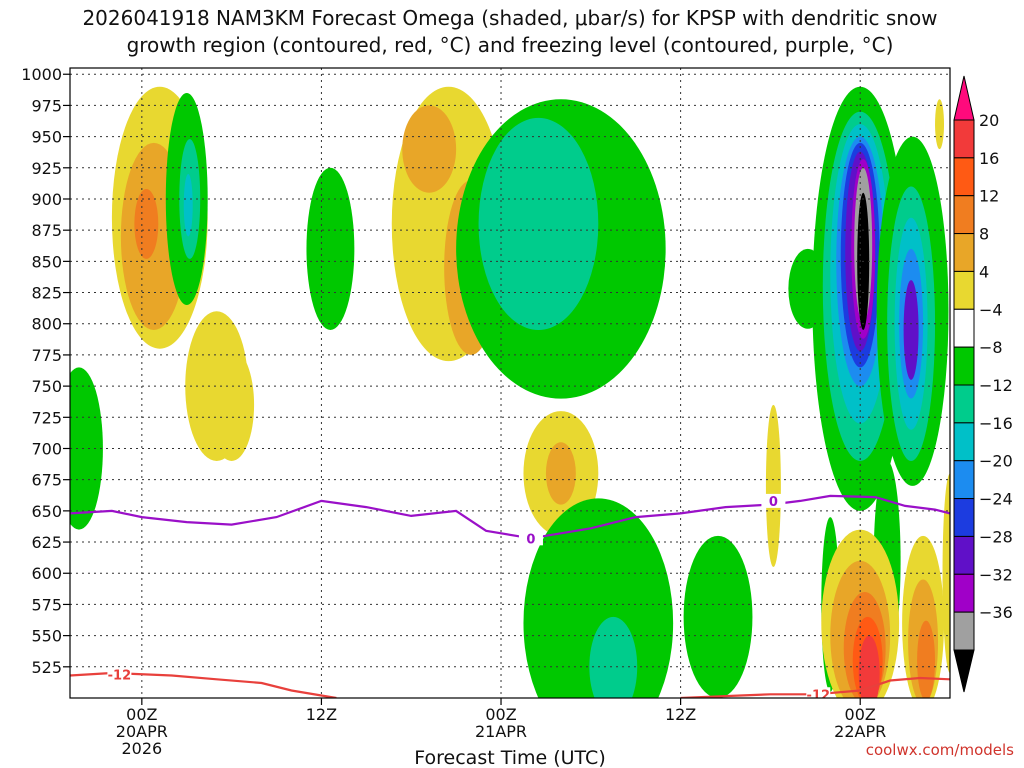  I want to click on colorbar: 20 16 12 8 4 −4 −8 −12 −16 −20 −24 −28 −32 −36, so click(983, 384).